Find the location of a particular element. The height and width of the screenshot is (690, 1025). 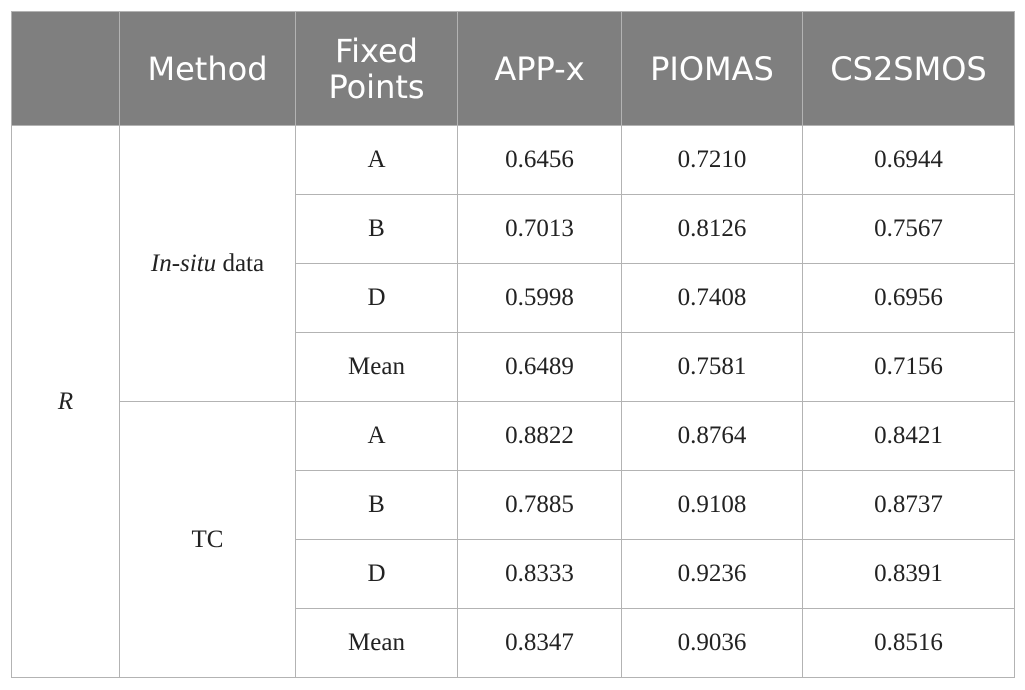

app-x-cell: 0.8822 is located at coordinates (539, 436).